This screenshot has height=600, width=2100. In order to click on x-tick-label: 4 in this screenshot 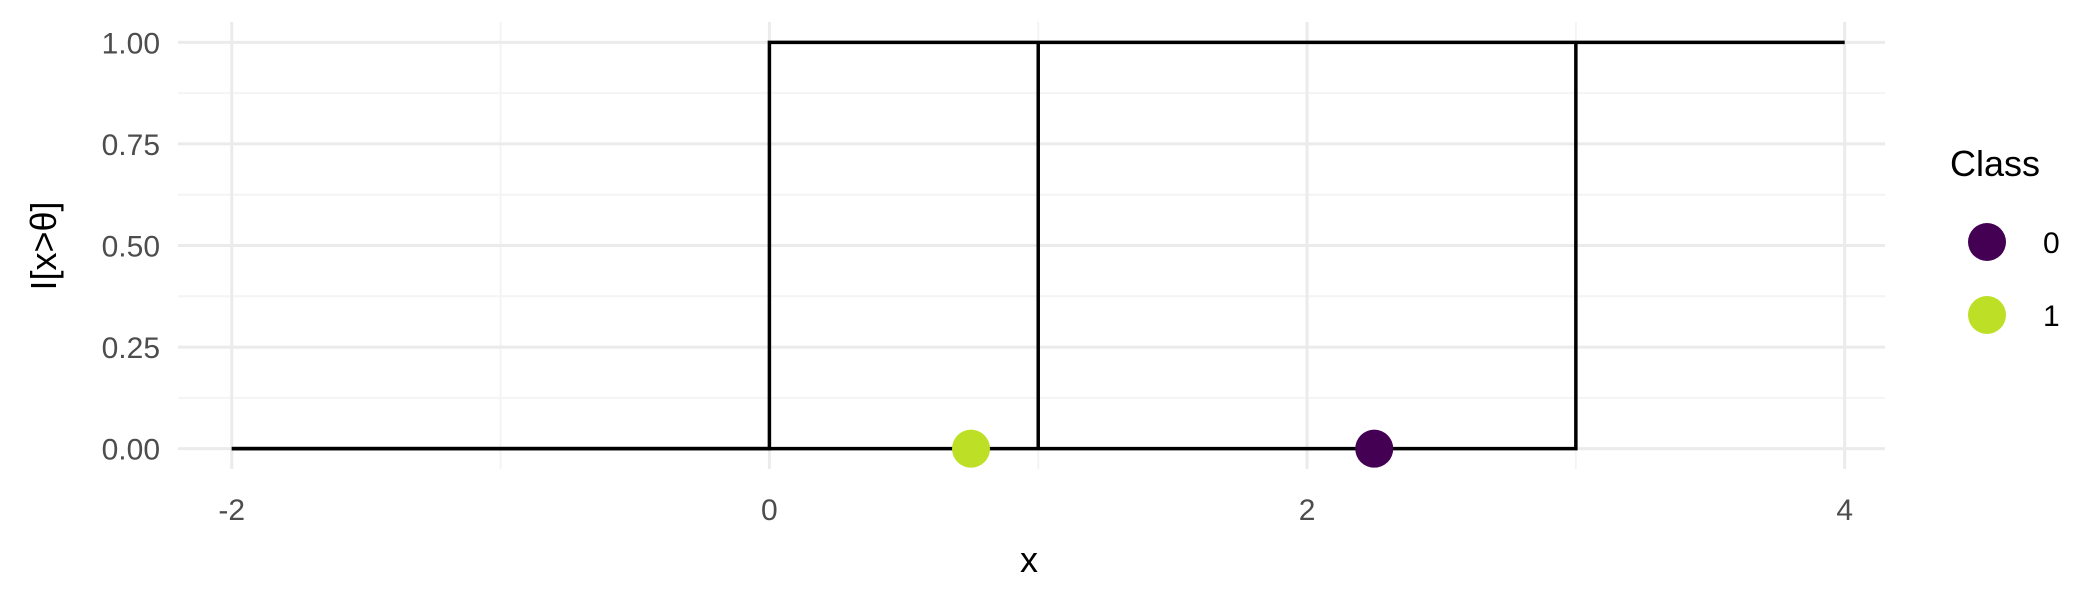, I will do `click(1844, 510)`.